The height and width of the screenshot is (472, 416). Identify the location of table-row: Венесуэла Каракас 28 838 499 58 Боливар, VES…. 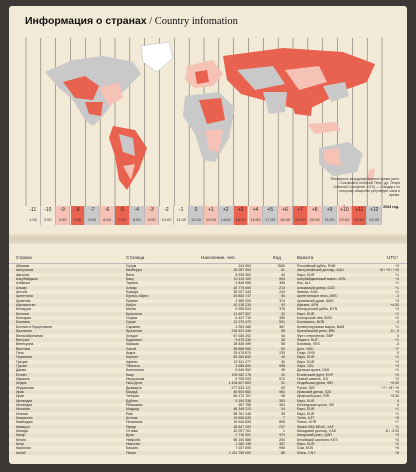
(208, 344).